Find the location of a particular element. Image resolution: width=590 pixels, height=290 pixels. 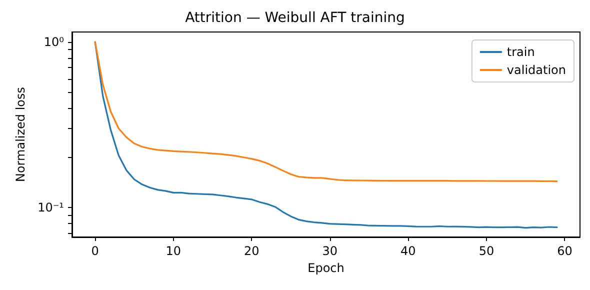

x-axis-title: Epoch is located at coordinates (326, 267).